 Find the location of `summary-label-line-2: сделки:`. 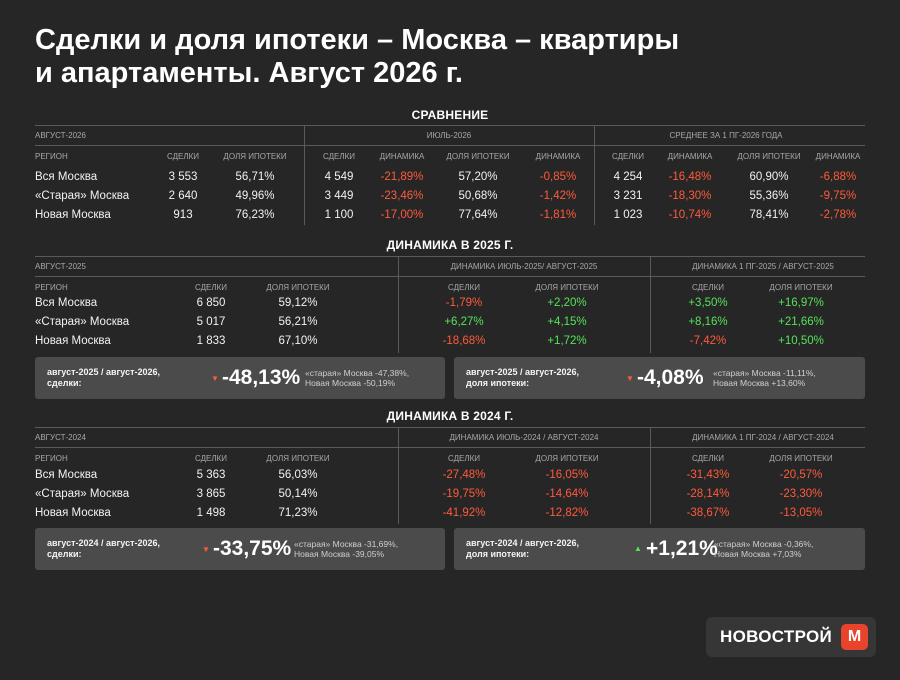

summary-label-line-2: сделки: is located at coordinates (64, 383).